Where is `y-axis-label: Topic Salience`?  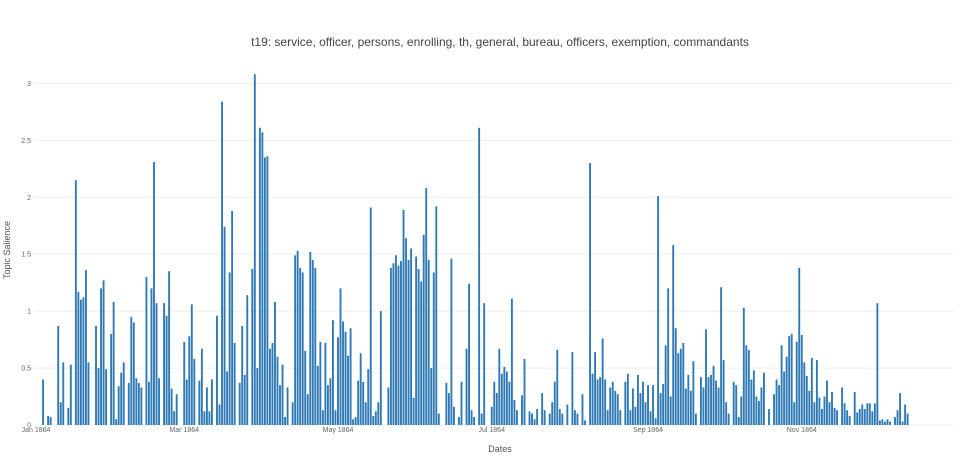 y-axis-label: Topic Salience is located at coordinates (7, 250).